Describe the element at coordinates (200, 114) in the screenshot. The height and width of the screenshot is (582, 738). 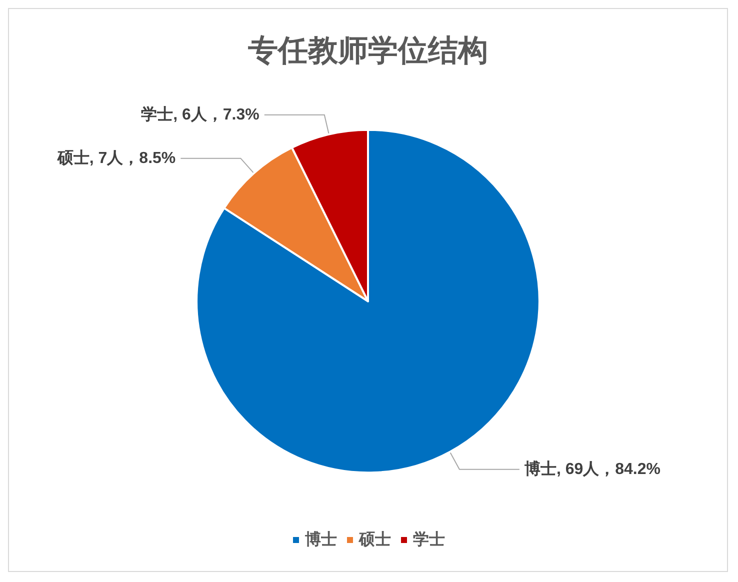
I see `data-label: 学士, 6人，7.3%` at that location.